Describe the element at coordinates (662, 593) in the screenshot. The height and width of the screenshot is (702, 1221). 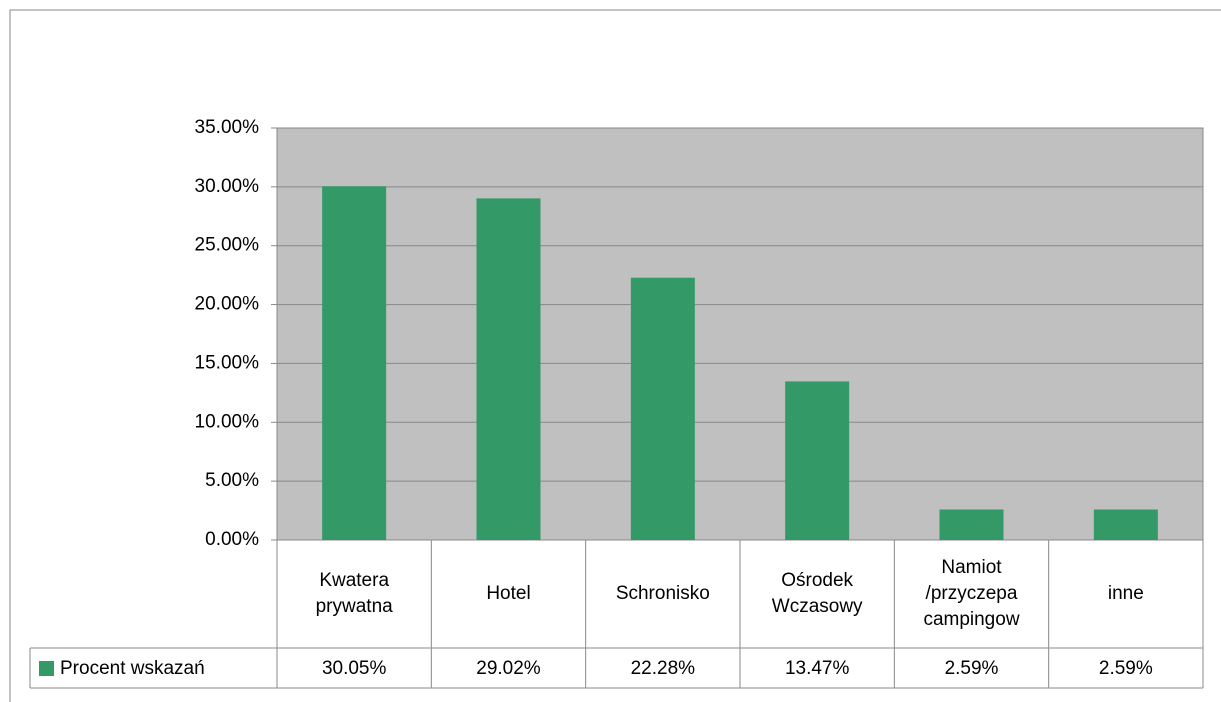
I see `category-cell: Schronisko` at that location.